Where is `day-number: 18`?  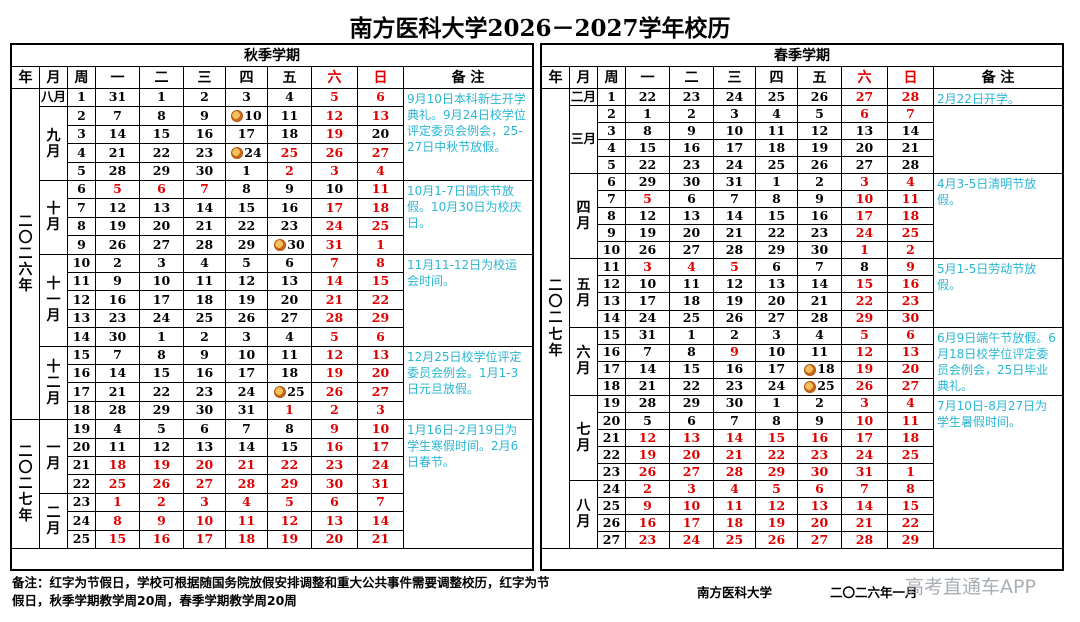
day-number: 18 is located at coordinates (734, 522).